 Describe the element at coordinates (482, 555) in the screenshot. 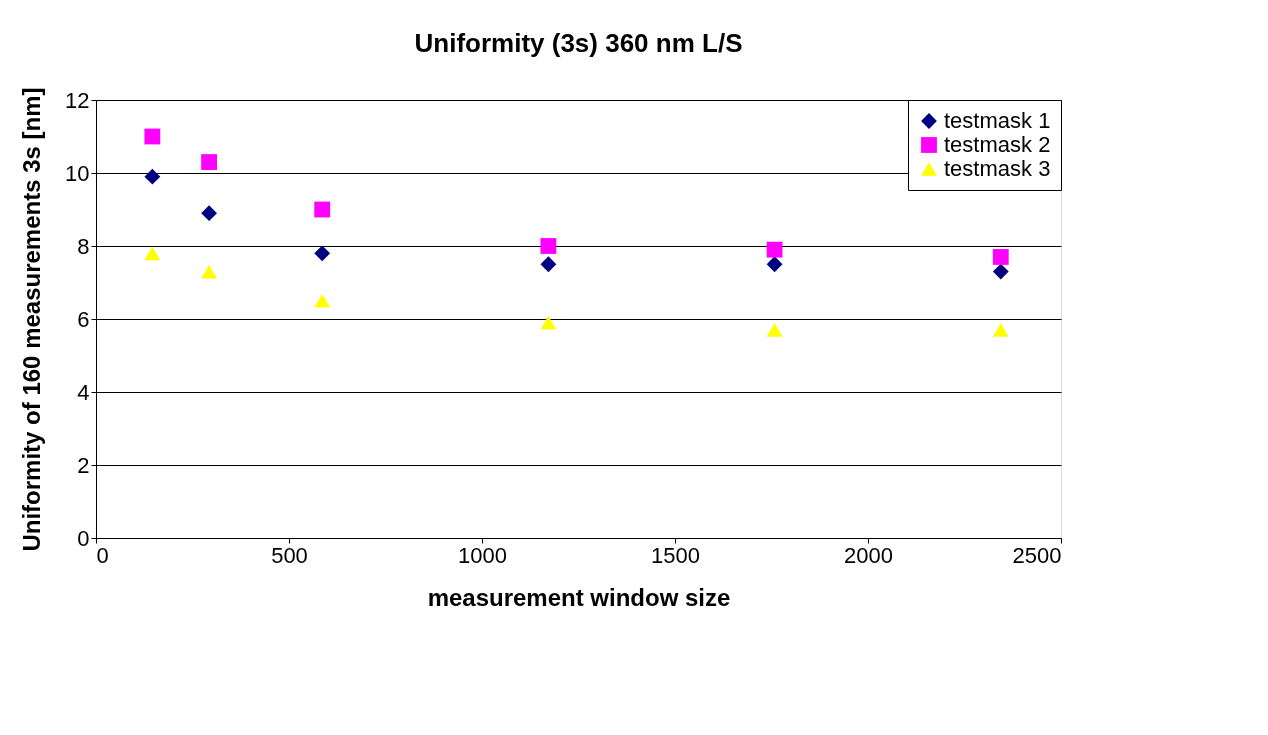

I see `x-tick-label: 1000` at that location.